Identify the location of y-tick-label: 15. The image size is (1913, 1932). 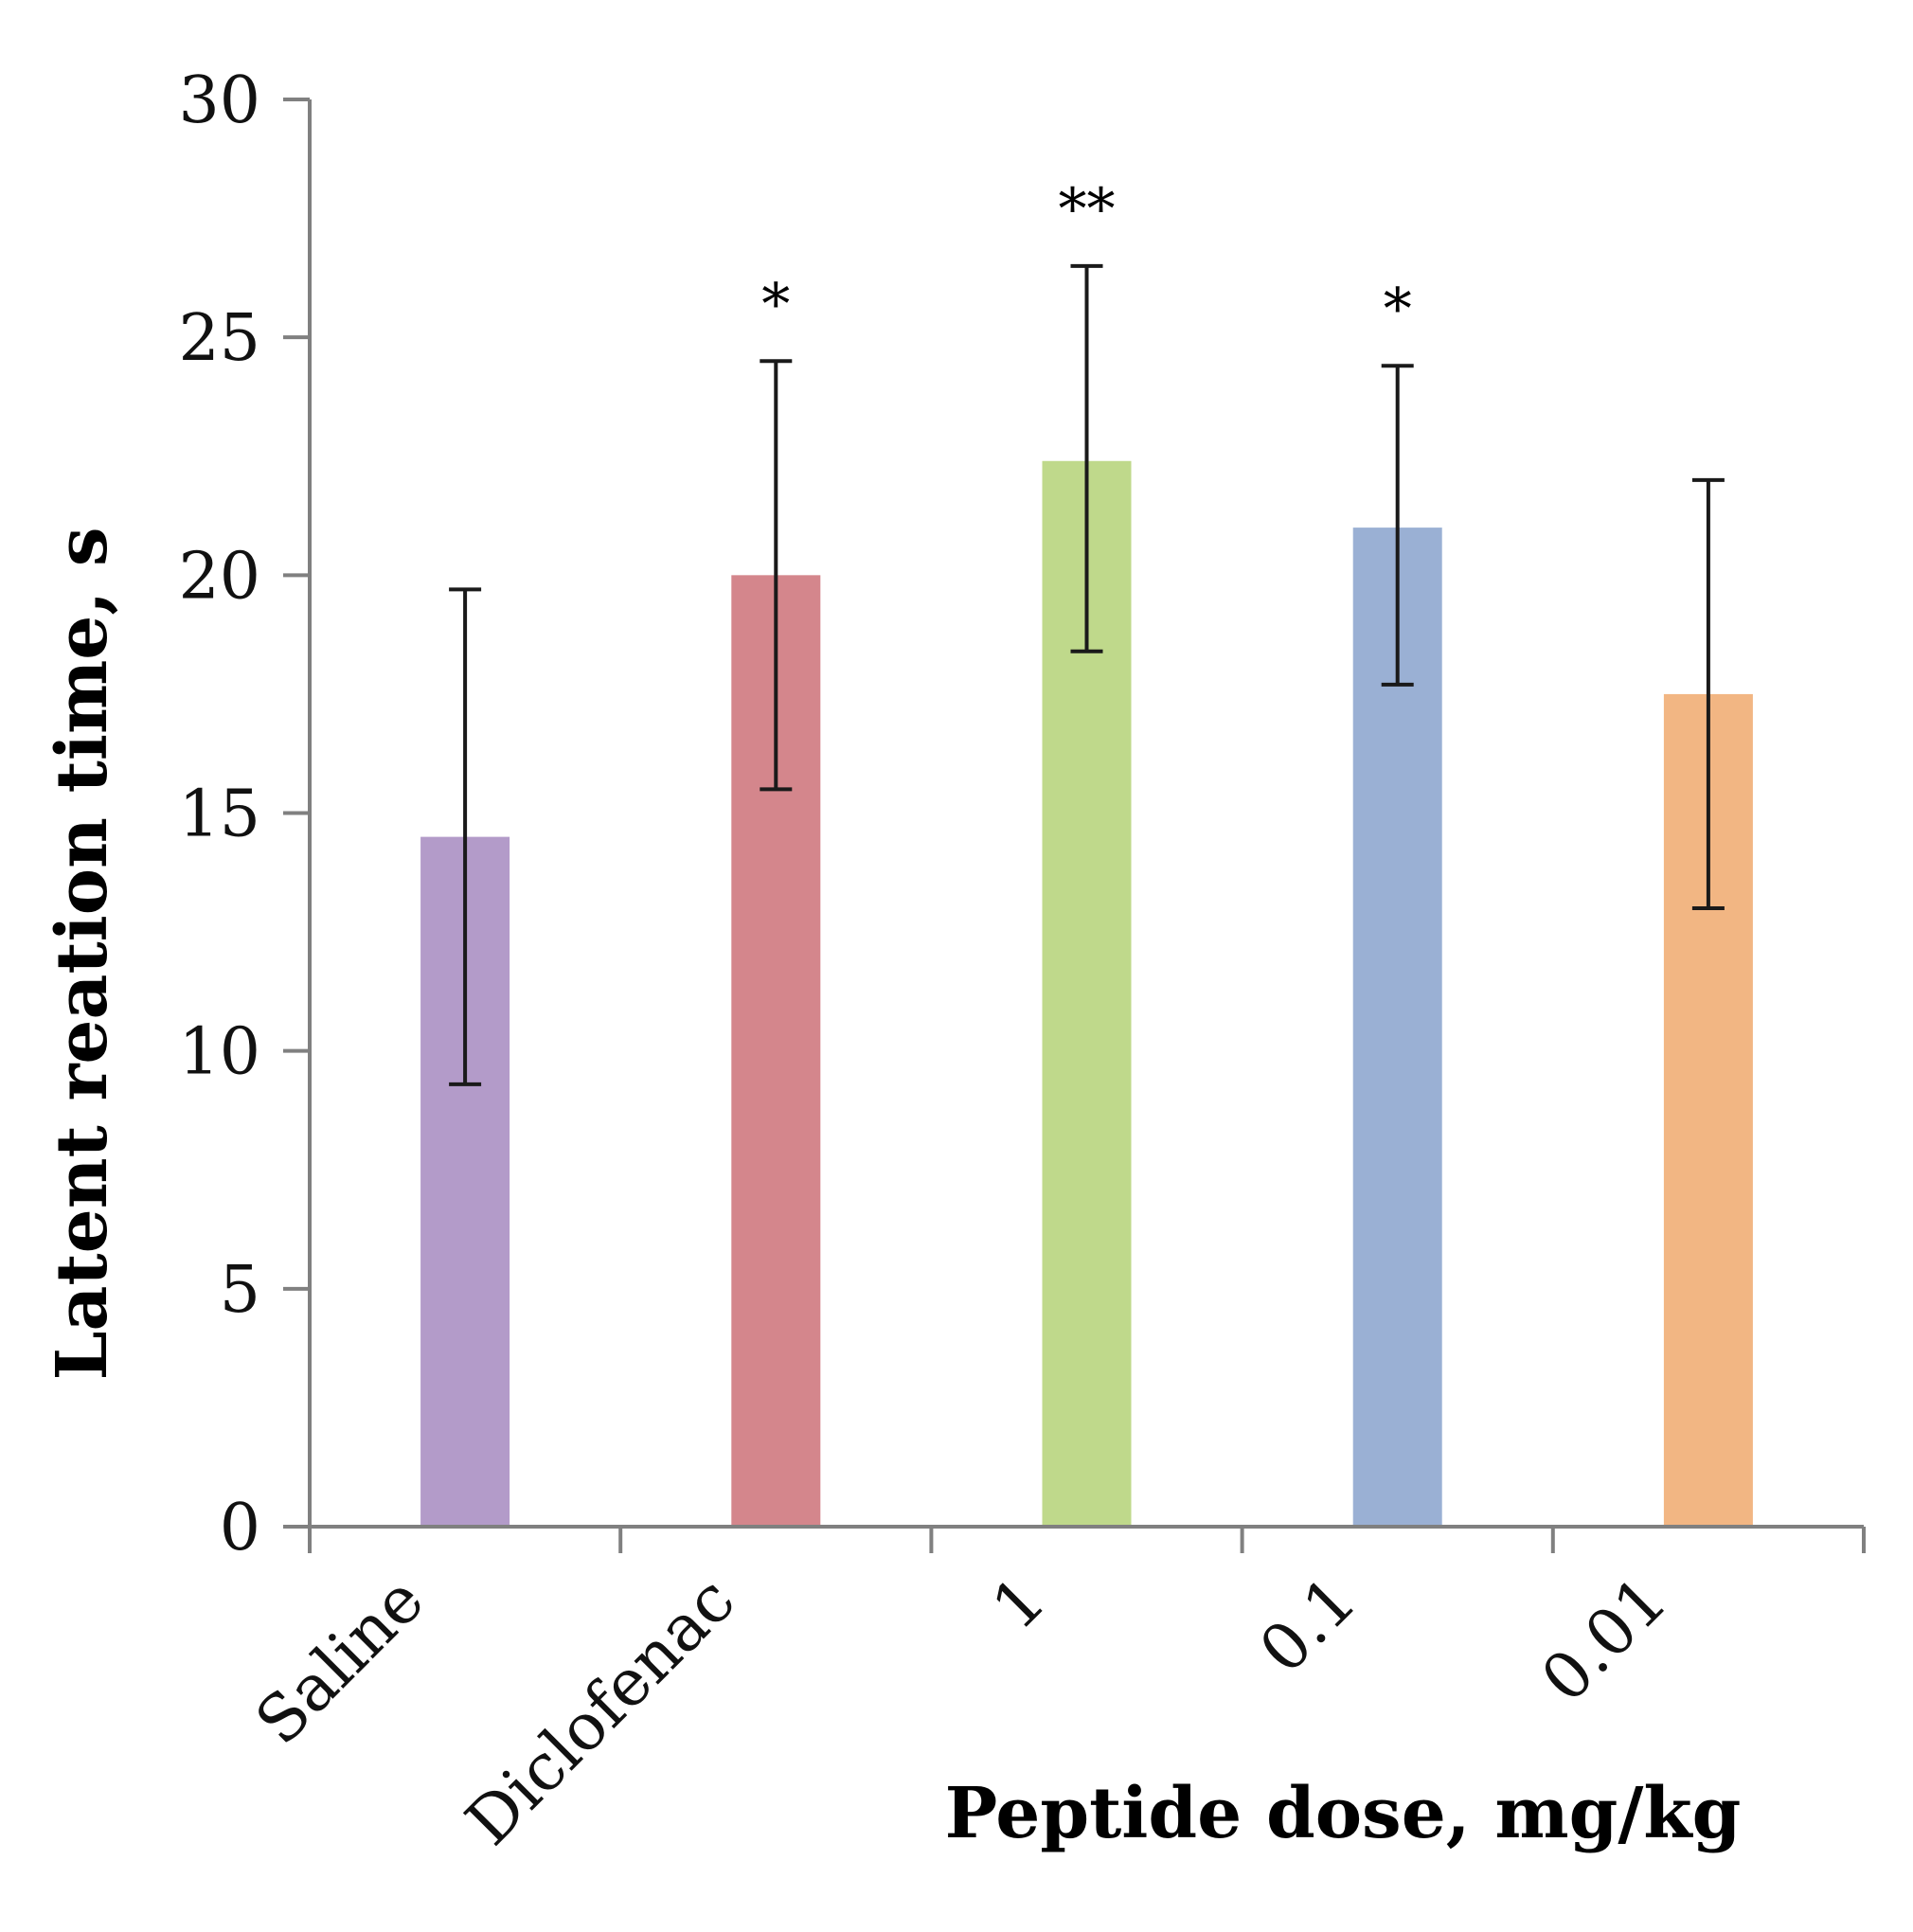
(219, 815).